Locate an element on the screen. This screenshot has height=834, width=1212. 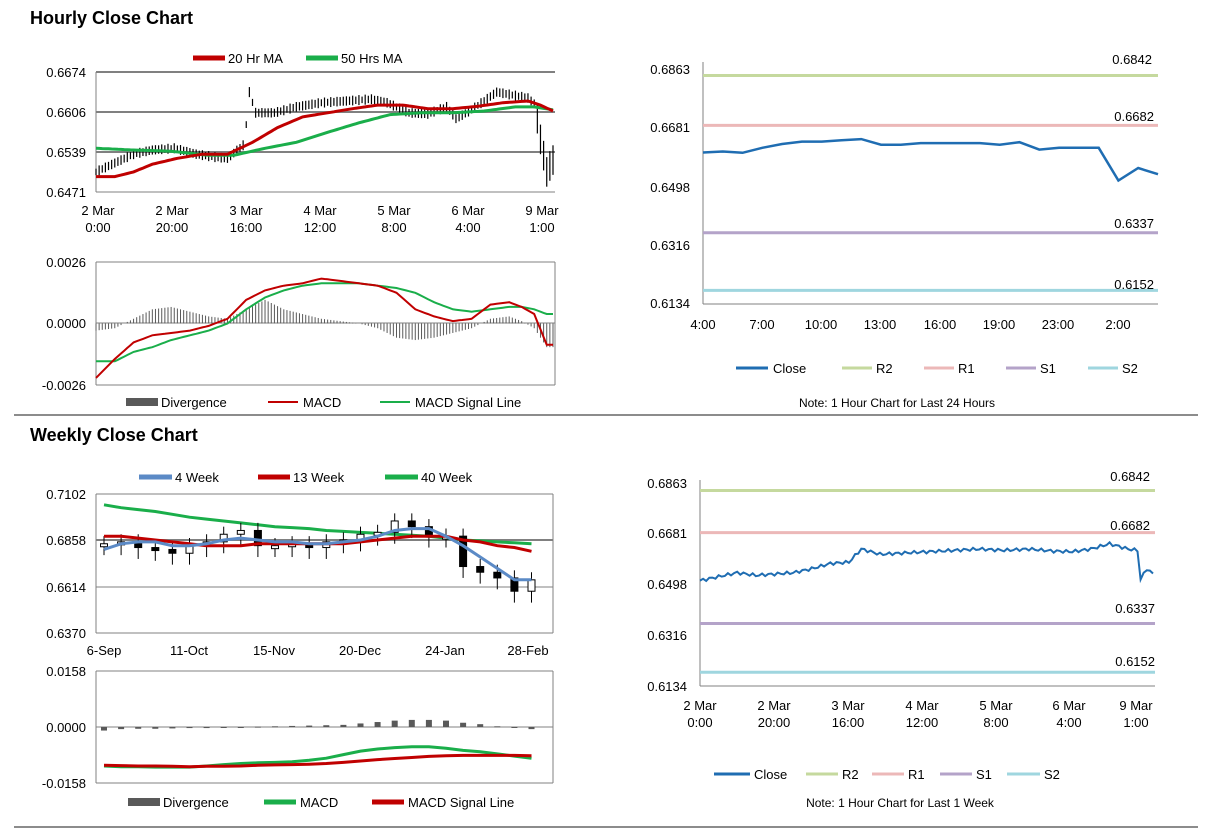
x-tick-label: 12:00 is located at coordinates (320, 227).